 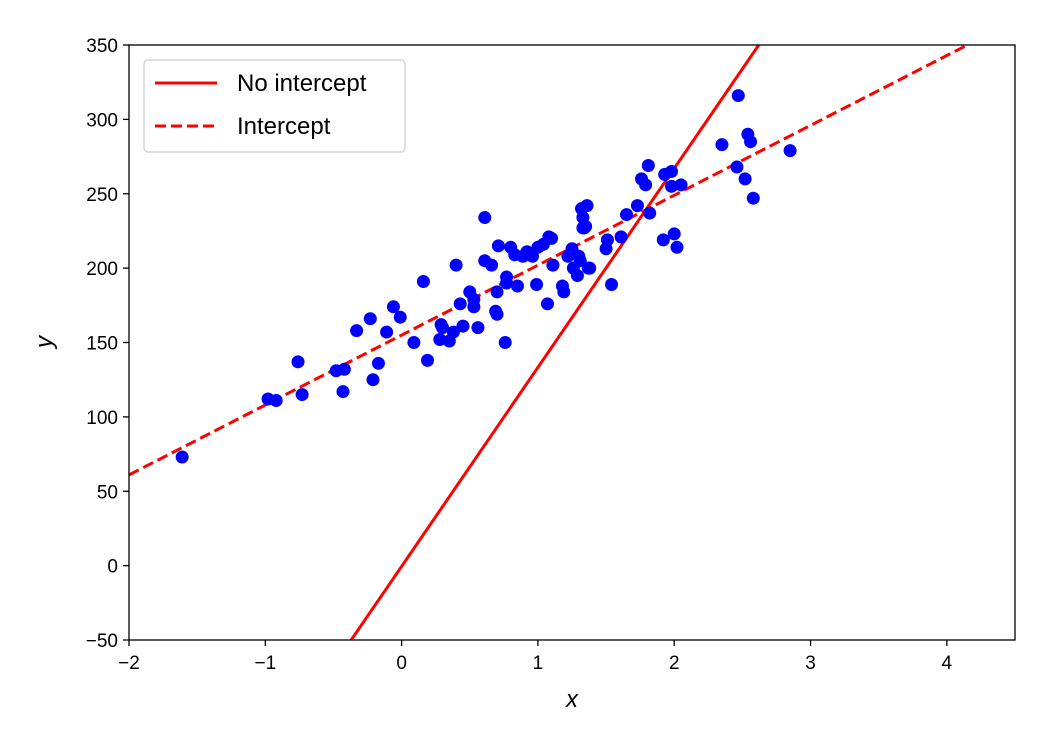 I want to click on x-tick-label: 1, so click(x=538, y=663).